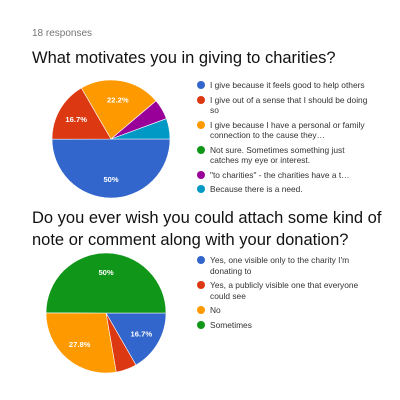  I want to click on comment-wish-slice-label: 16.7%, so click(142, 333).